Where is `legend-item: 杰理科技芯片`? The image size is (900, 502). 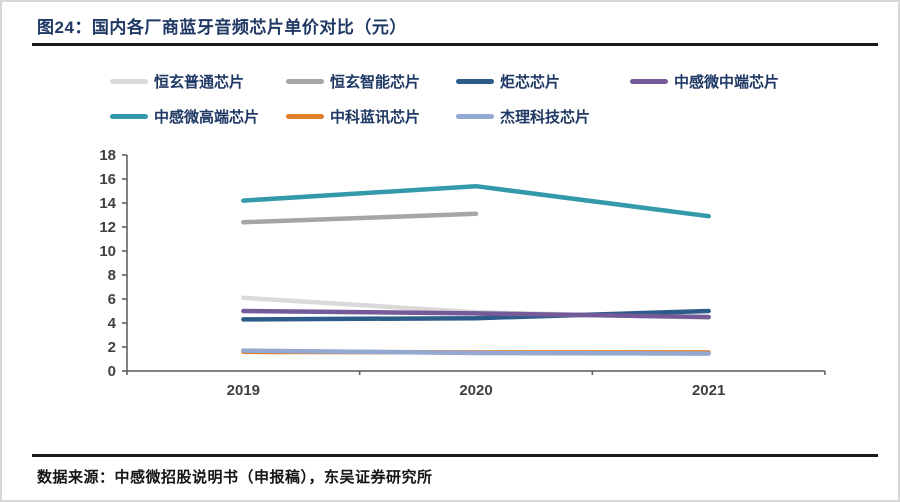
legend-item: 杰理科技芯片 is located at coordinates (543, 116).